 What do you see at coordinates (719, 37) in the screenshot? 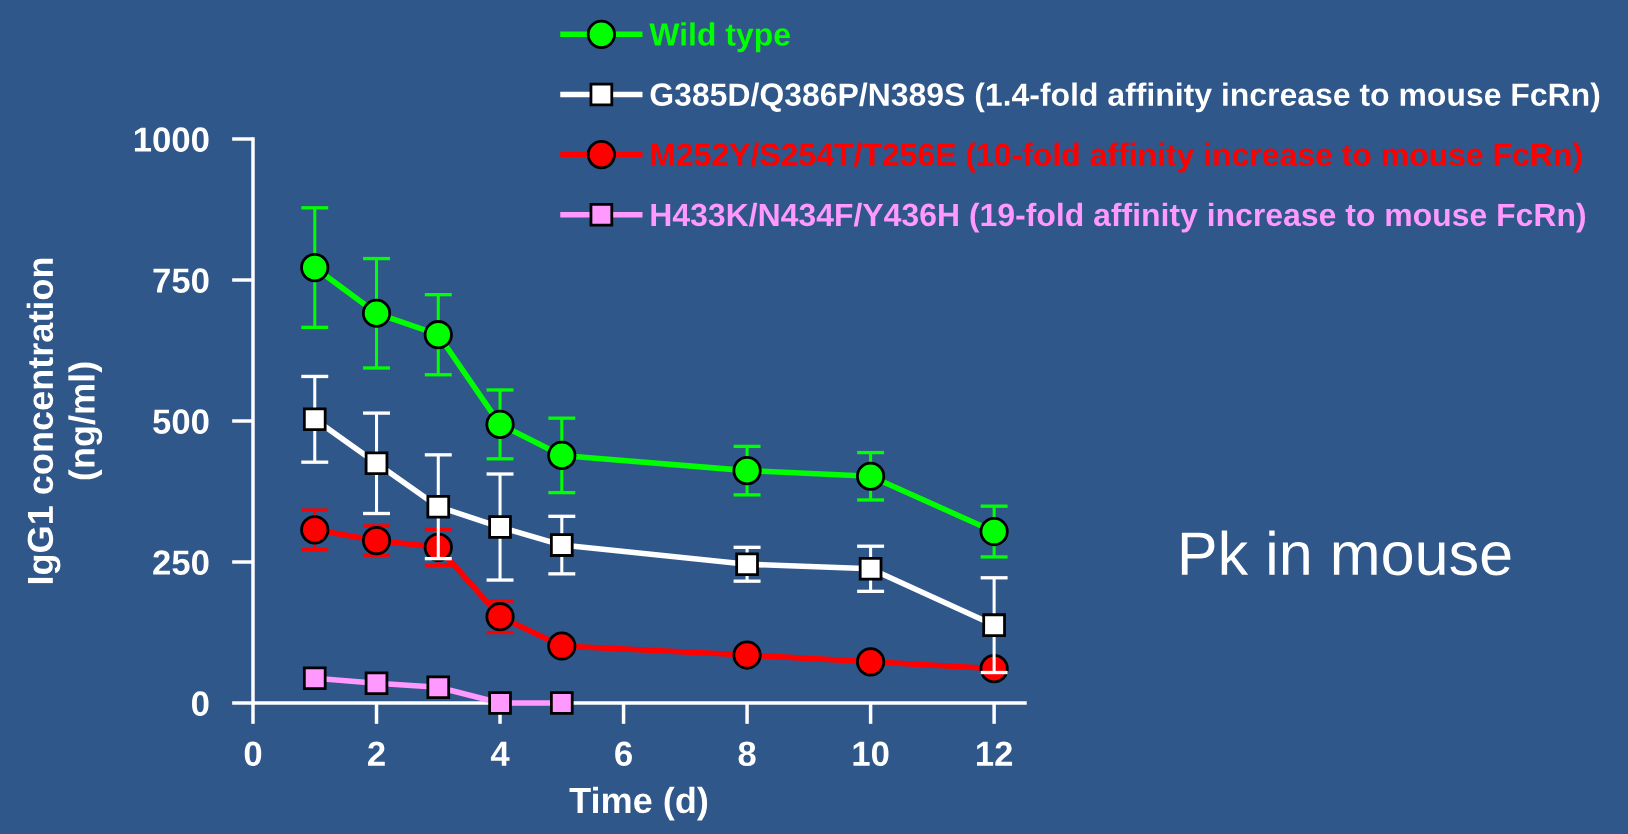
I see `legend-label: Wild type` at bounding box center [719, 37].